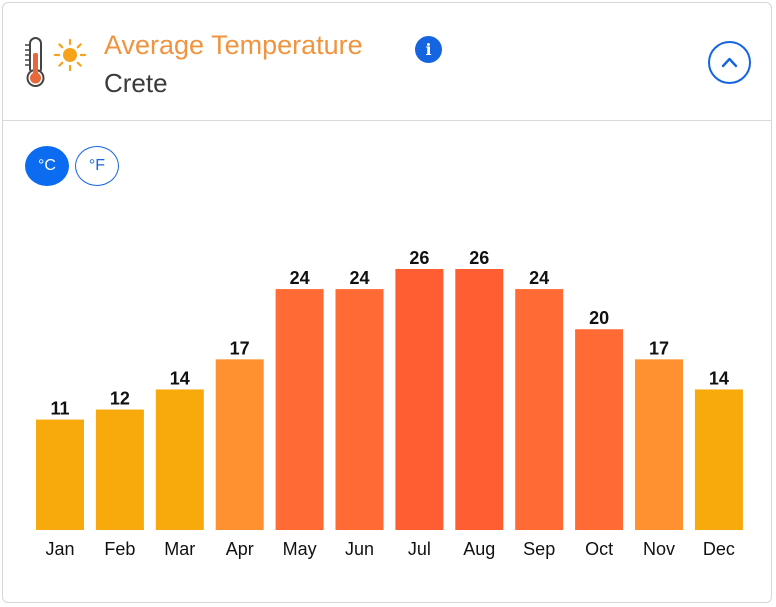 Image resolution: width=776 pixels, height=607 pixels. I want to click on info-icon: i, so click(428, 49).